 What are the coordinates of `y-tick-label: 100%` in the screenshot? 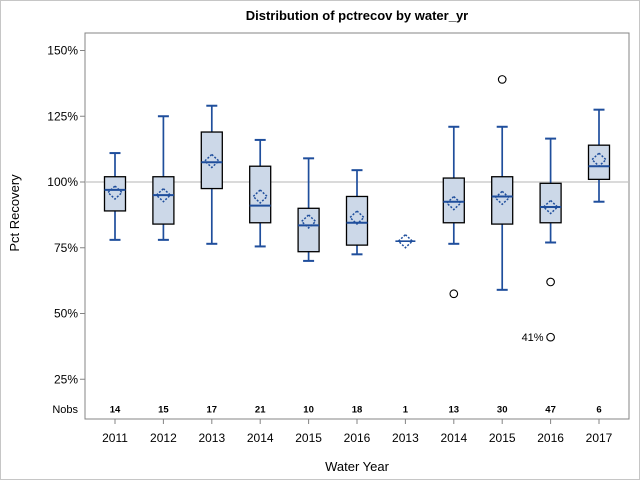 It's located at (62, 182).